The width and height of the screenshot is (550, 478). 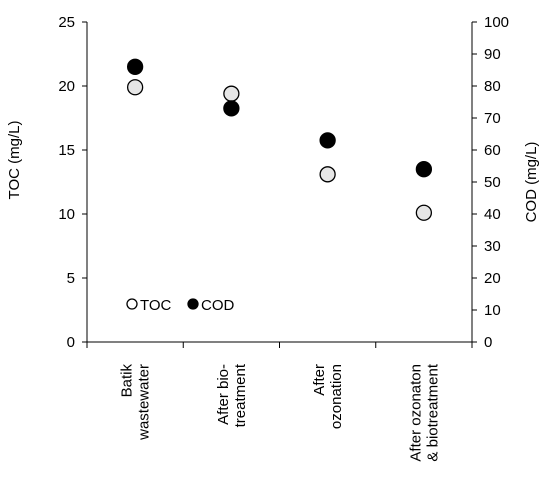 What do you see at coordinates (71, 278) in the screenshot?
I see `left-tick-label: 5` at bounding box center [71, 278].